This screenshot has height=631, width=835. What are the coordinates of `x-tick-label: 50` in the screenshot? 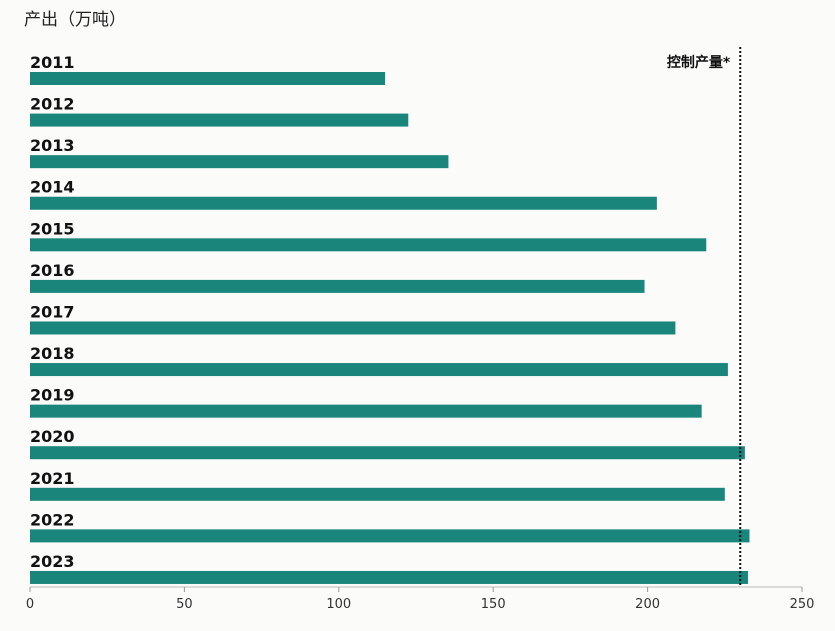 It's located at (184, 604).